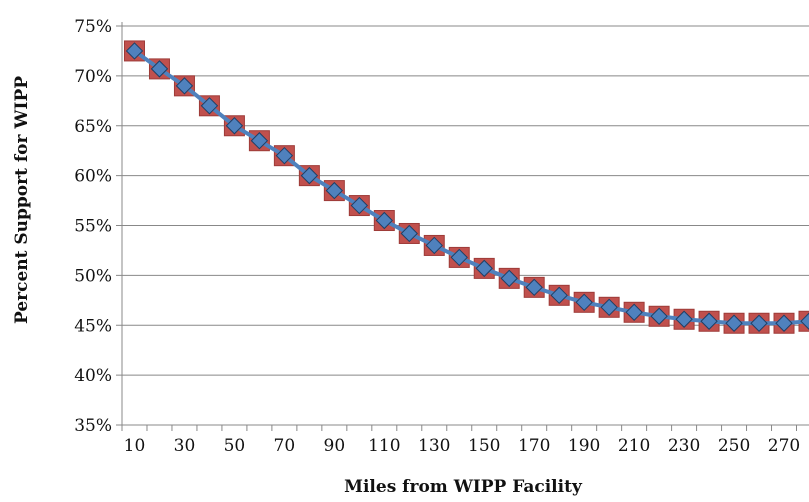 Image resolution: width=809 pixels, height=502 pixels. Describe the element at coordinates (93, 376) in the screenshot. I see `y-tick-label: 40%` at that location.